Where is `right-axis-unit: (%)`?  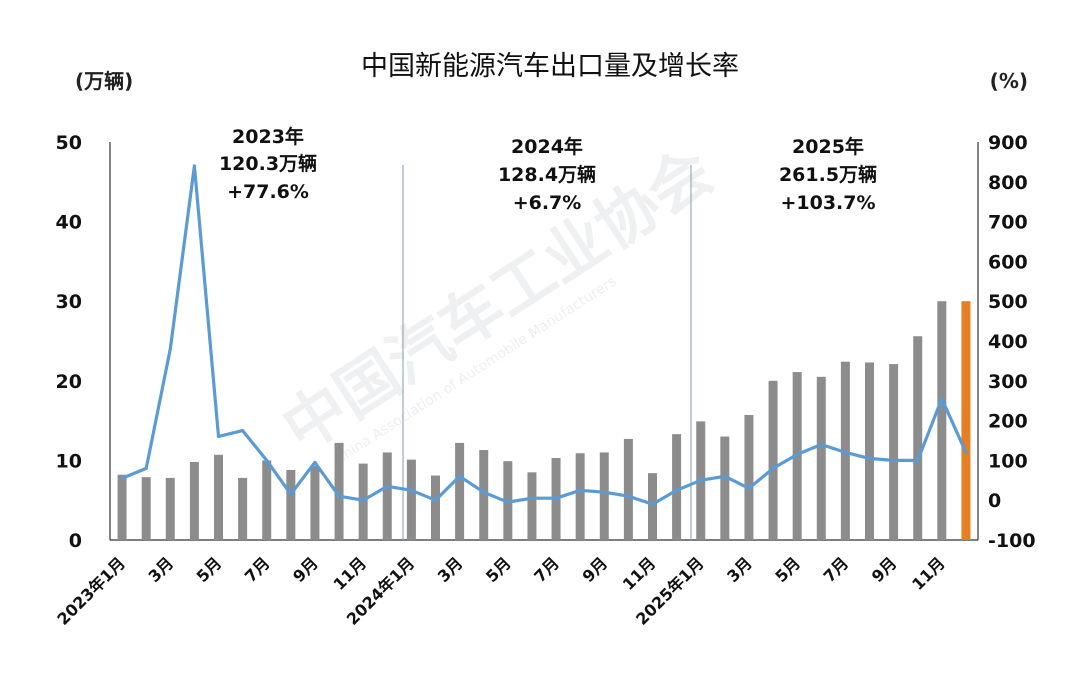
right-axis-unit: (%) is located at coordinates (1009, 81).